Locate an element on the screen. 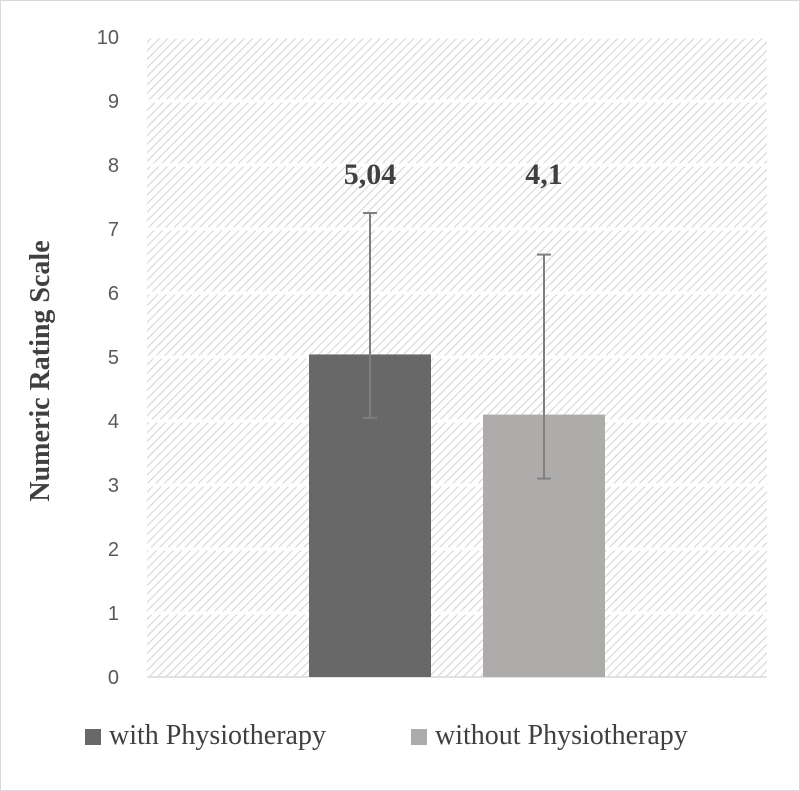 Image resolution: width=800 pixels, height=791 pixels. y-tick-label-1: 1 is located at coordinates (113, 614).